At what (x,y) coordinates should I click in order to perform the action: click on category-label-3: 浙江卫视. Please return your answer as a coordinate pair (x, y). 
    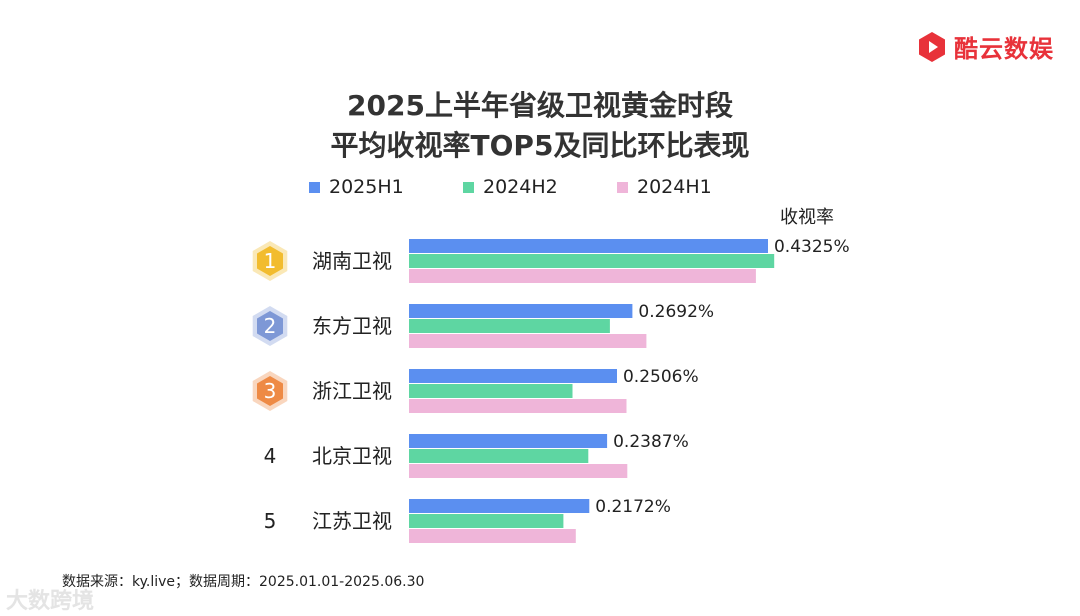
    Looking at the image, I should click on (352, 391).